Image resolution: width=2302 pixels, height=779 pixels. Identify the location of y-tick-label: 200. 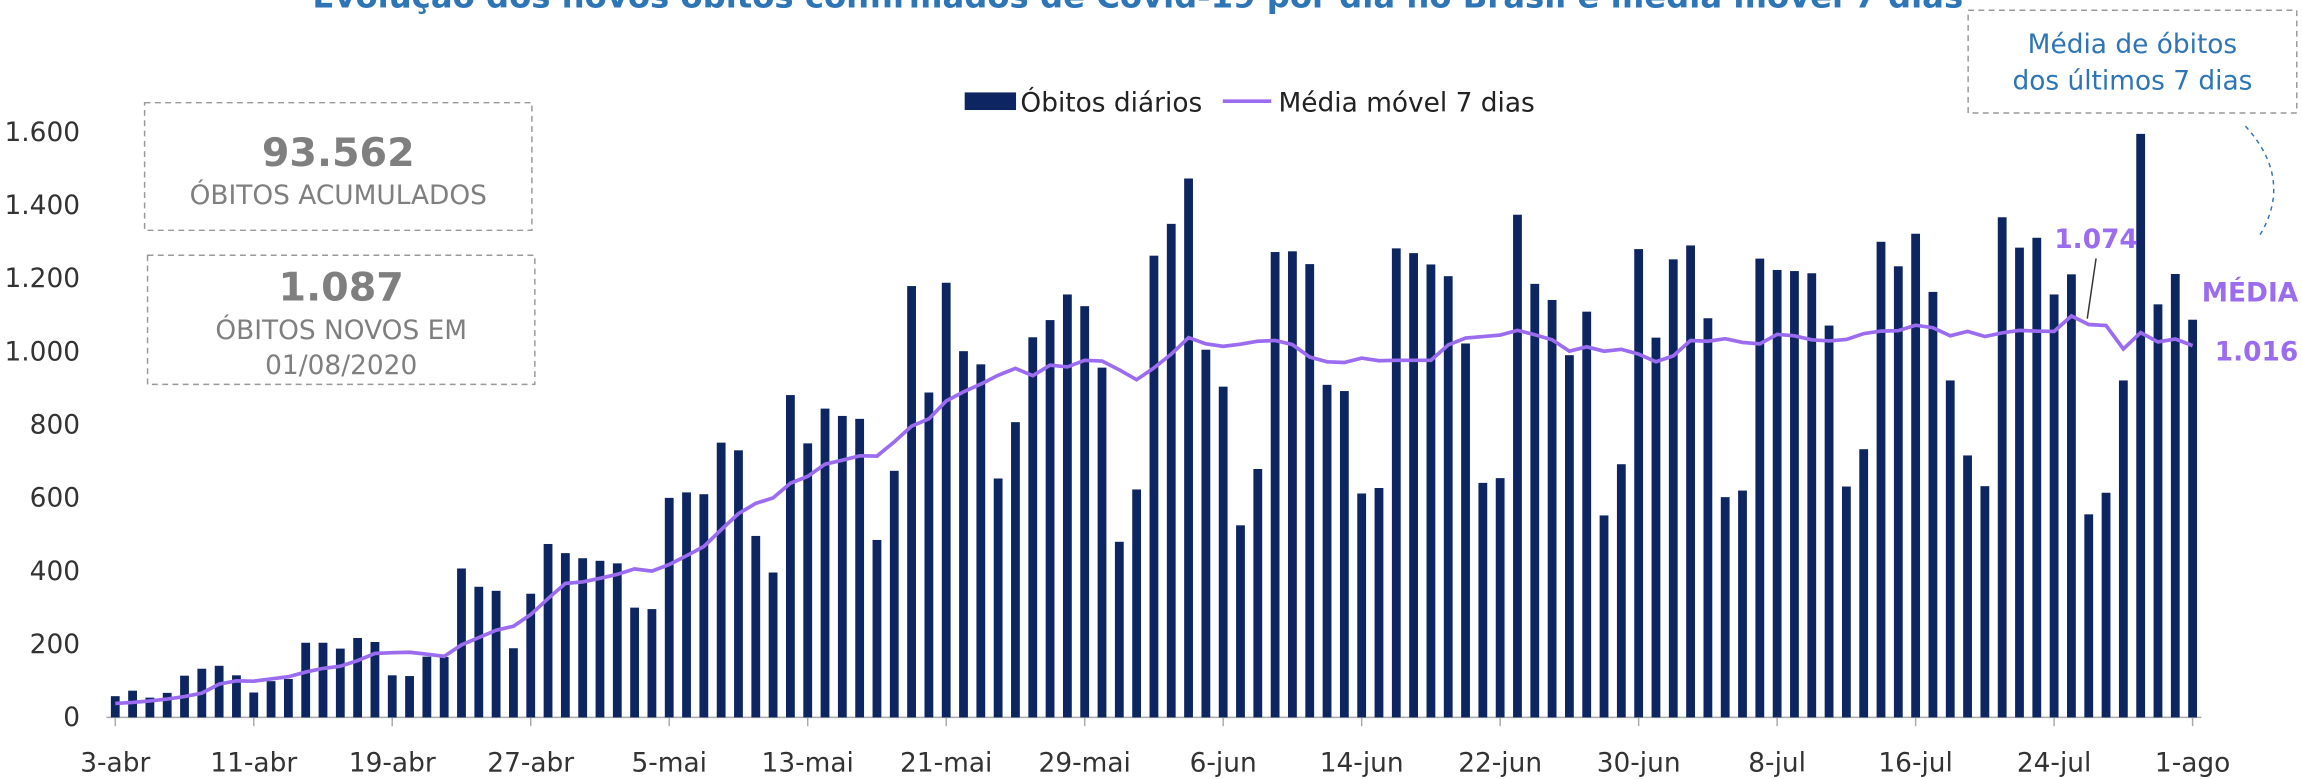
(55, 644).